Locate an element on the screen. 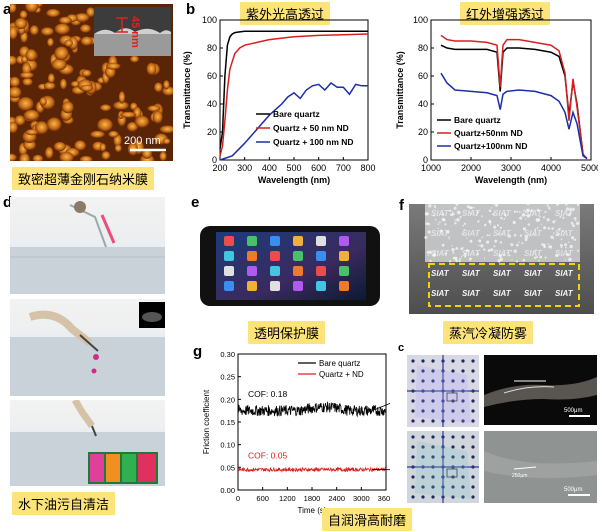 Image resolution: width=600 pixels, height=532 pixels. caption-d: 水下油污自清洁 is located at coordinates (64, 503).